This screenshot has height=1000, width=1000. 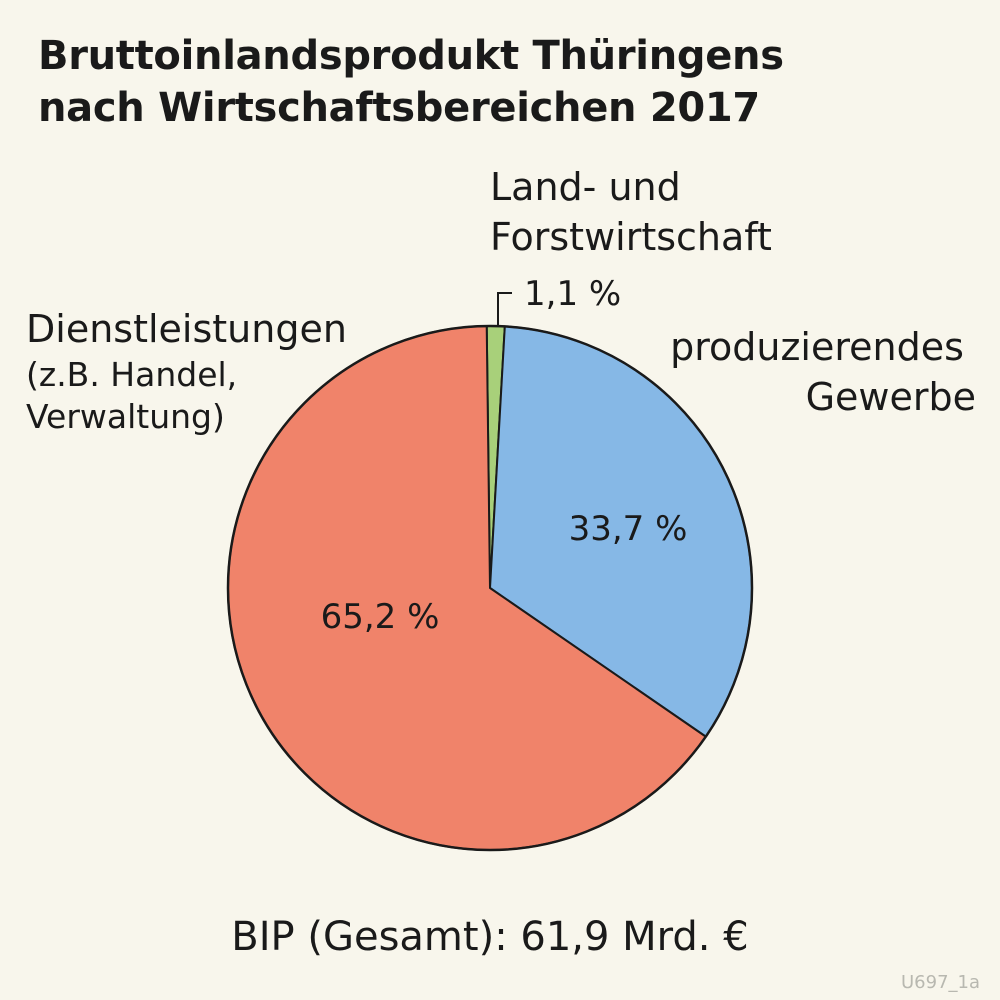 What do you see at coordinates (631, 212) in the screenshot?
I see `category-label-land-und-forstwirtschaft: Land- und Forstwirtschaft` at bounding box center [631, 212].